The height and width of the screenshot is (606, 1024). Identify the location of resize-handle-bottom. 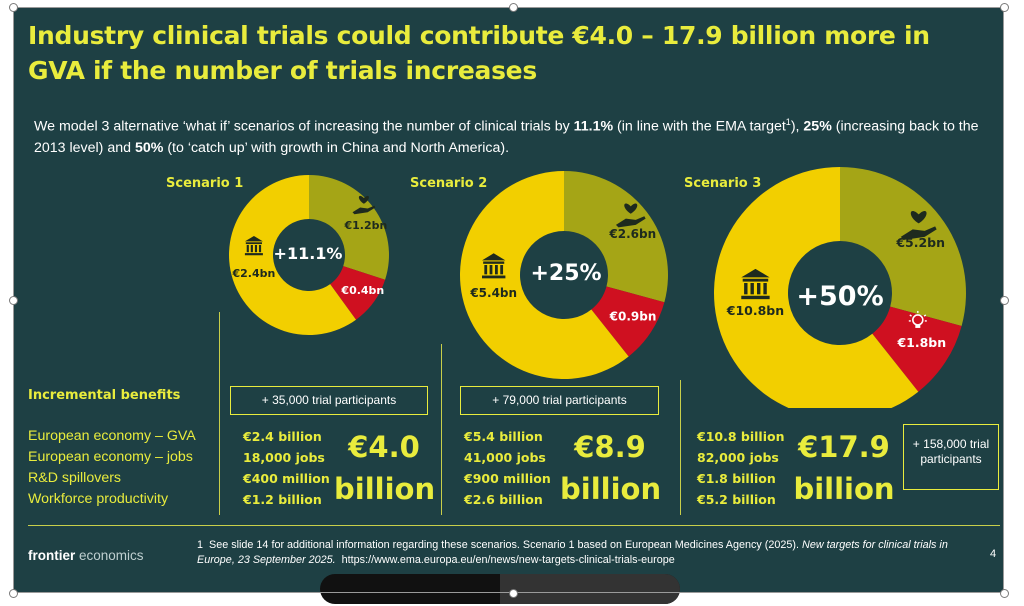
(513, 593).